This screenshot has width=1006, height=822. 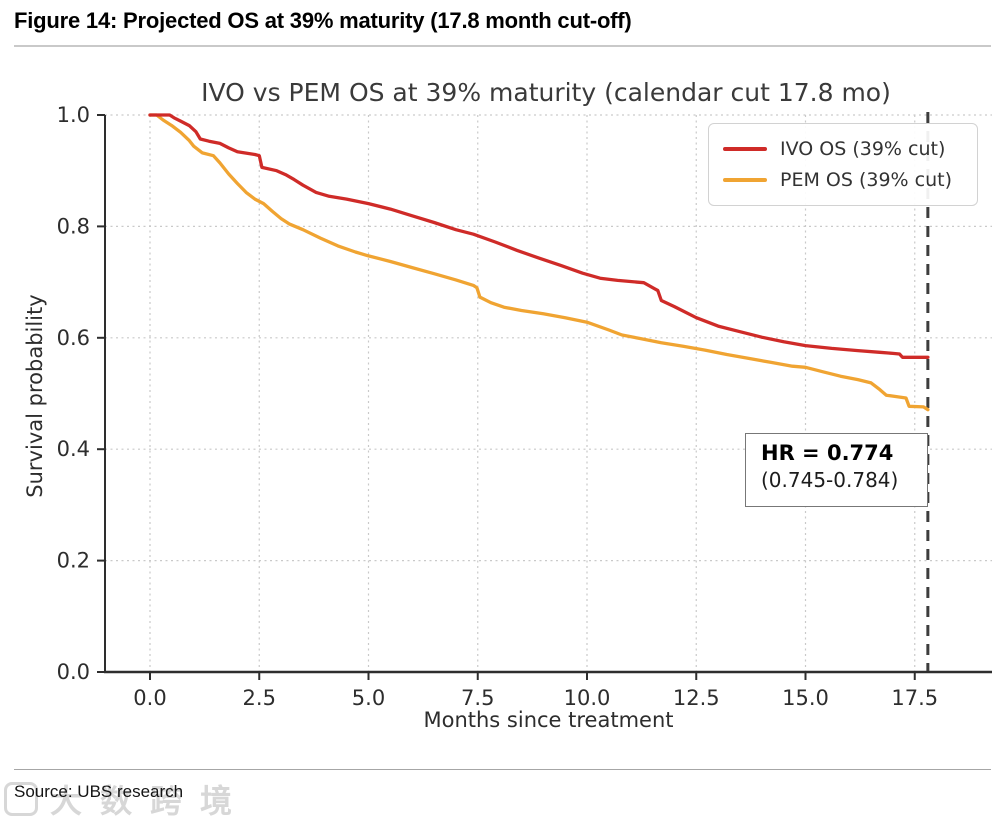 What do you see at coordinates (805, 698) in the screenshot?
I see `x-tick-label: 15.0` at bounding box center [805, 698].